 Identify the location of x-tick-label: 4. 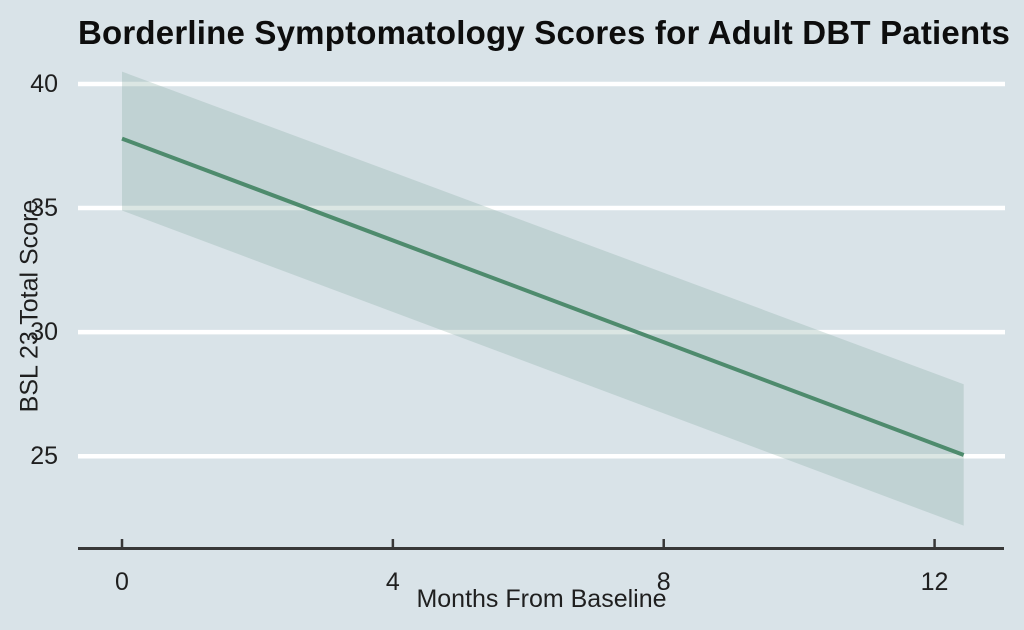
(392, 582).